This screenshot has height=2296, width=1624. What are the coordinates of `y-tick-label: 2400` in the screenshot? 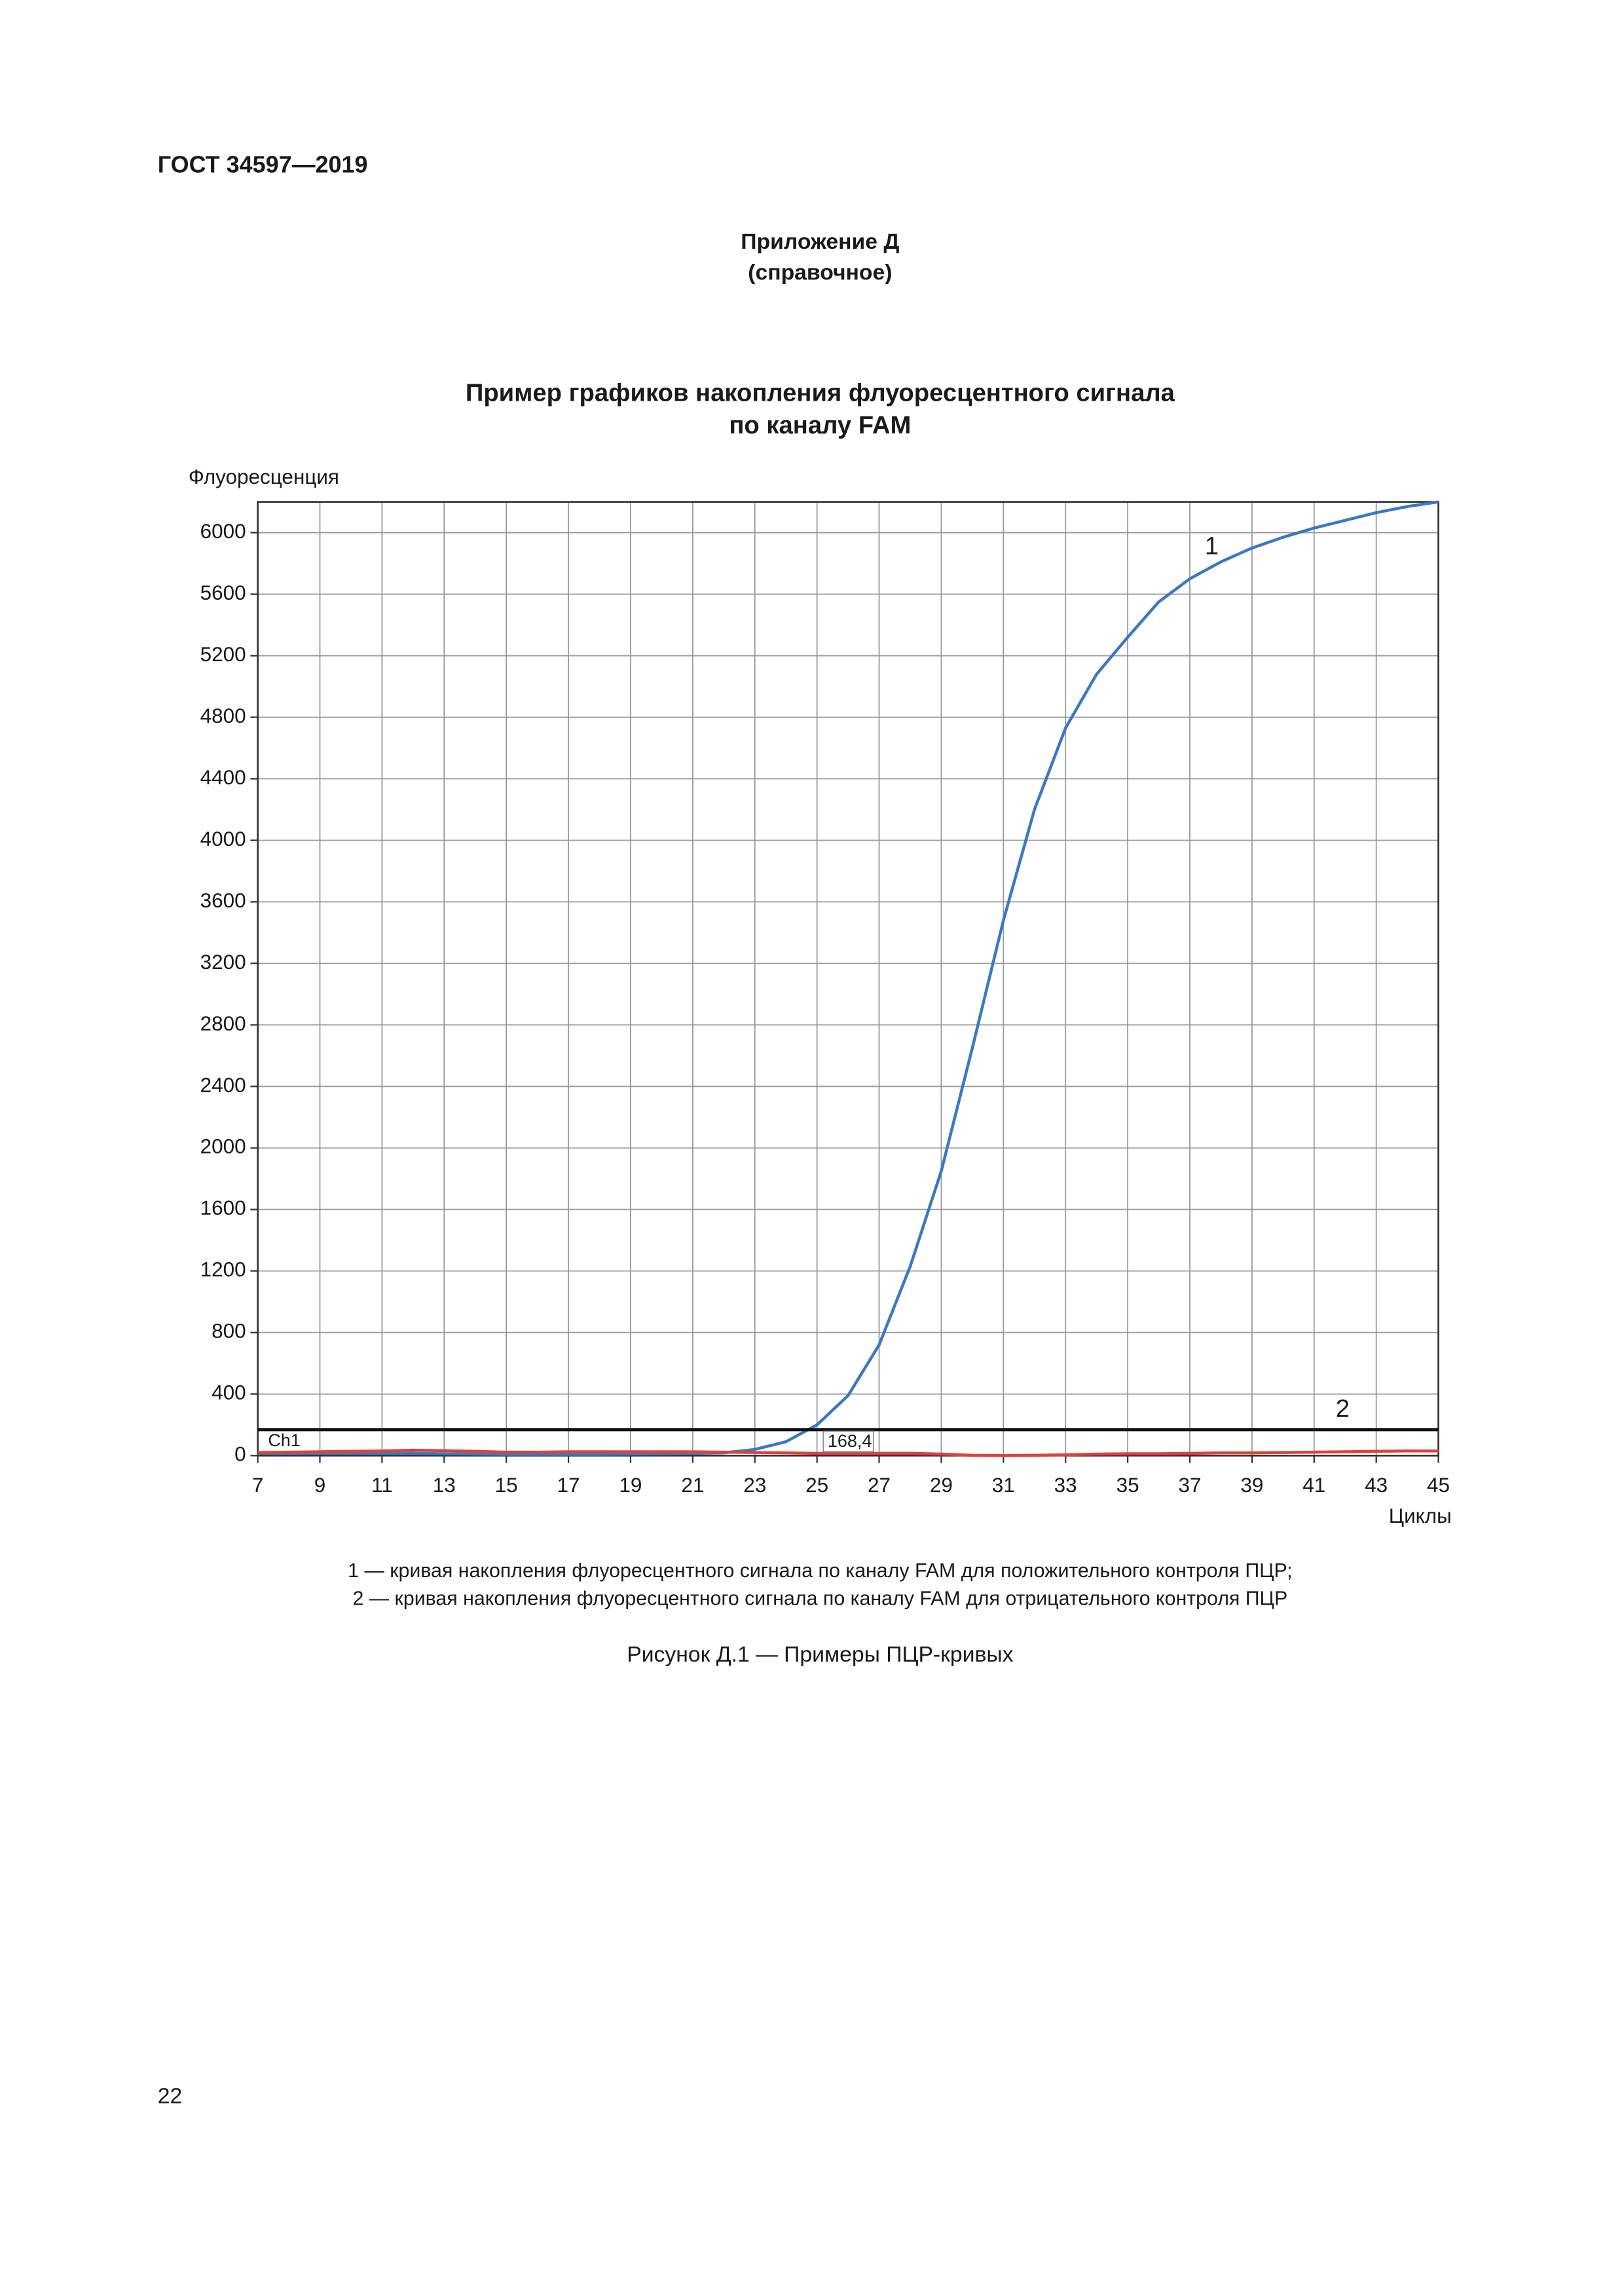 It's located at (223, 1085).